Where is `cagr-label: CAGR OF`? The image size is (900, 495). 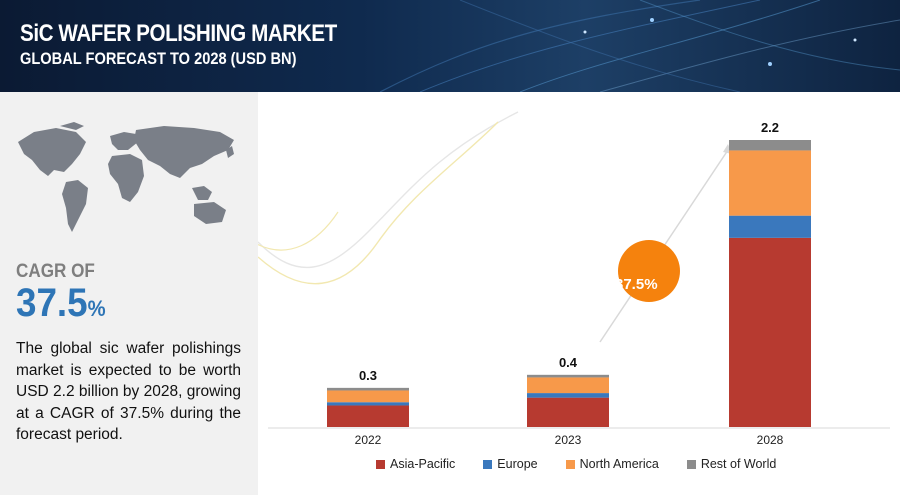 cagr-label: CAGR OF is located at coordinates (55, 271).